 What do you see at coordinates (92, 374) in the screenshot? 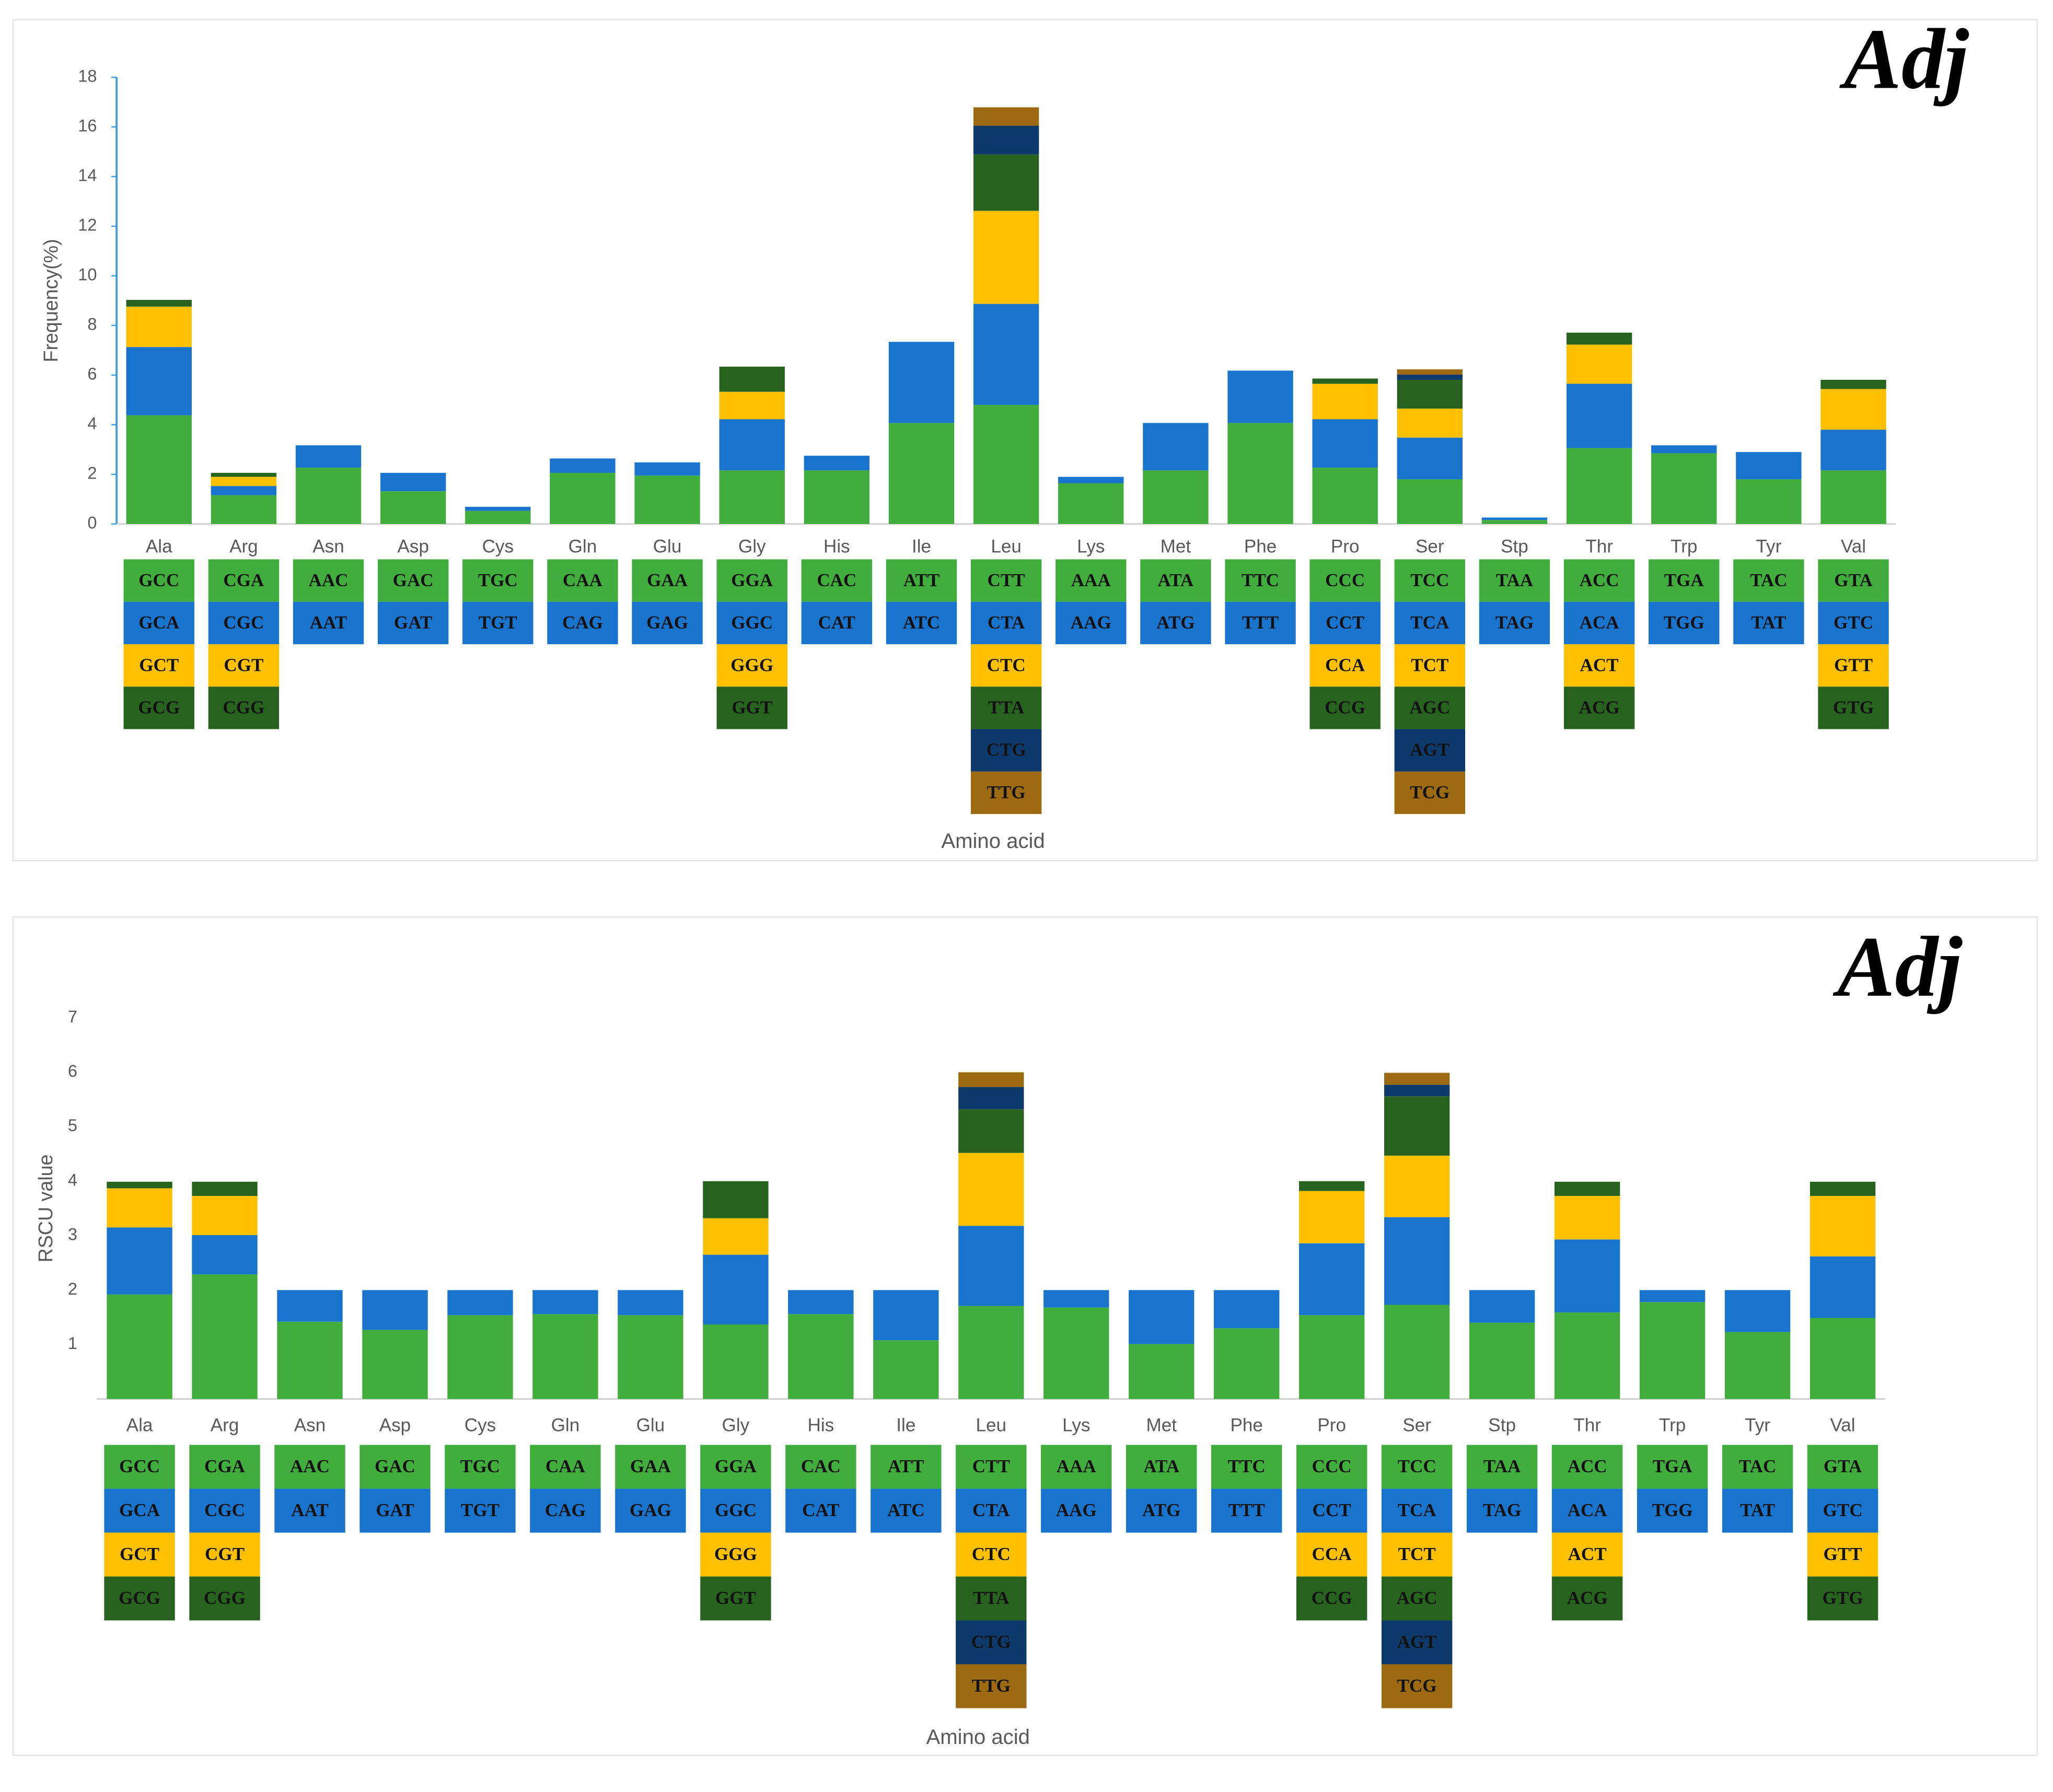
I see `y-tick-label: 6` at bounding box center [92, 374].